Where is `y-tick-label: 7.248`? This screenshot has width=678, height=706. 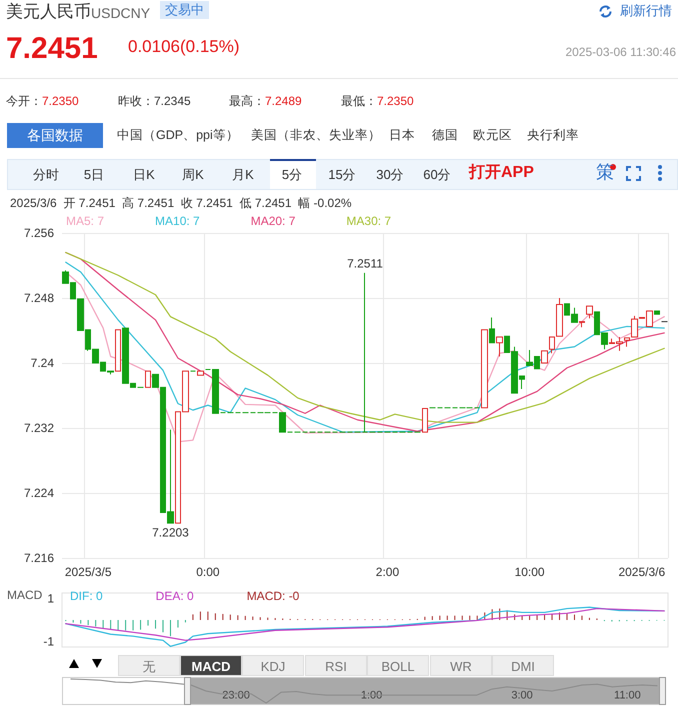
y-tick-label: 7.248 is located at coordinates (39, 298).